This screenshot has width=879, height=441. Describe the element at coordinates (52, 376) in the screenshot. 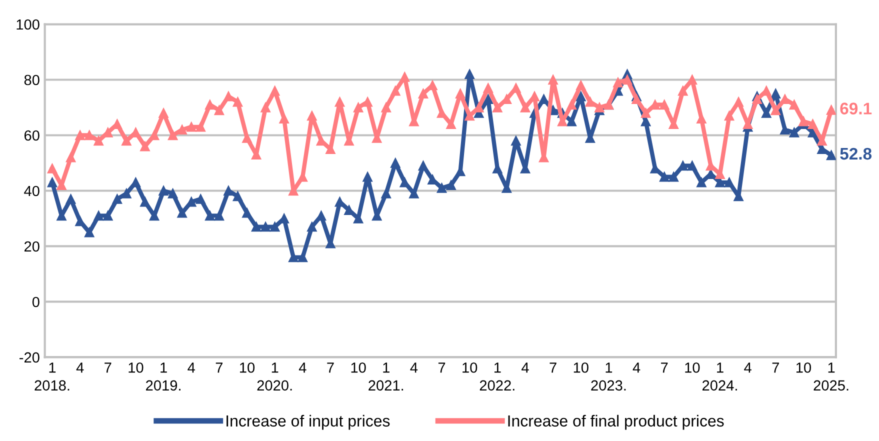

I see `x-tick-label: 1 2018.` at that location.